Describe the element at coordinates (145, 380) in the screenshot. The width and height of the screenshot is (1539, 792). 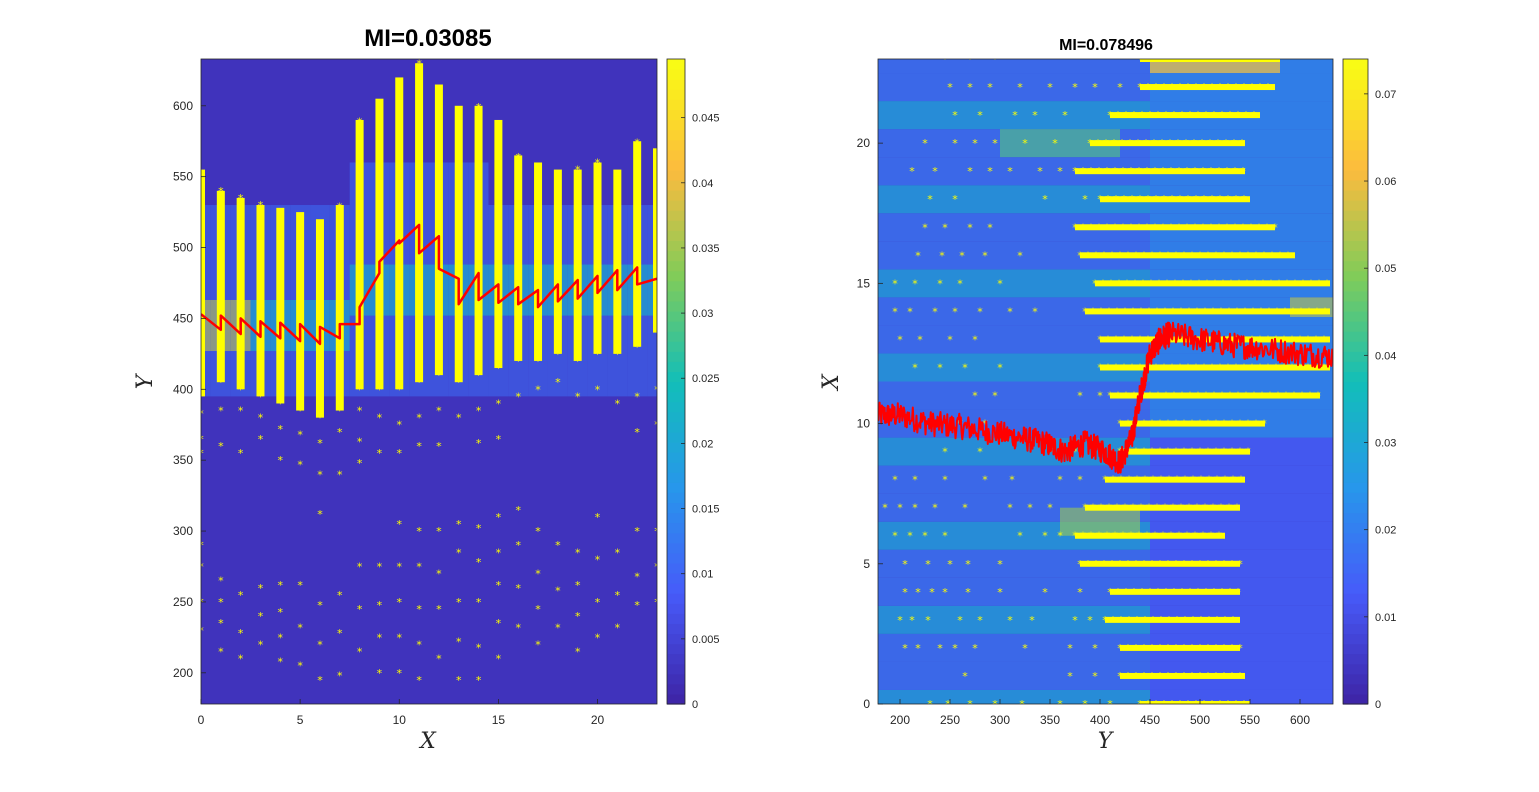
I see `y-axis-label: Y` at that location.